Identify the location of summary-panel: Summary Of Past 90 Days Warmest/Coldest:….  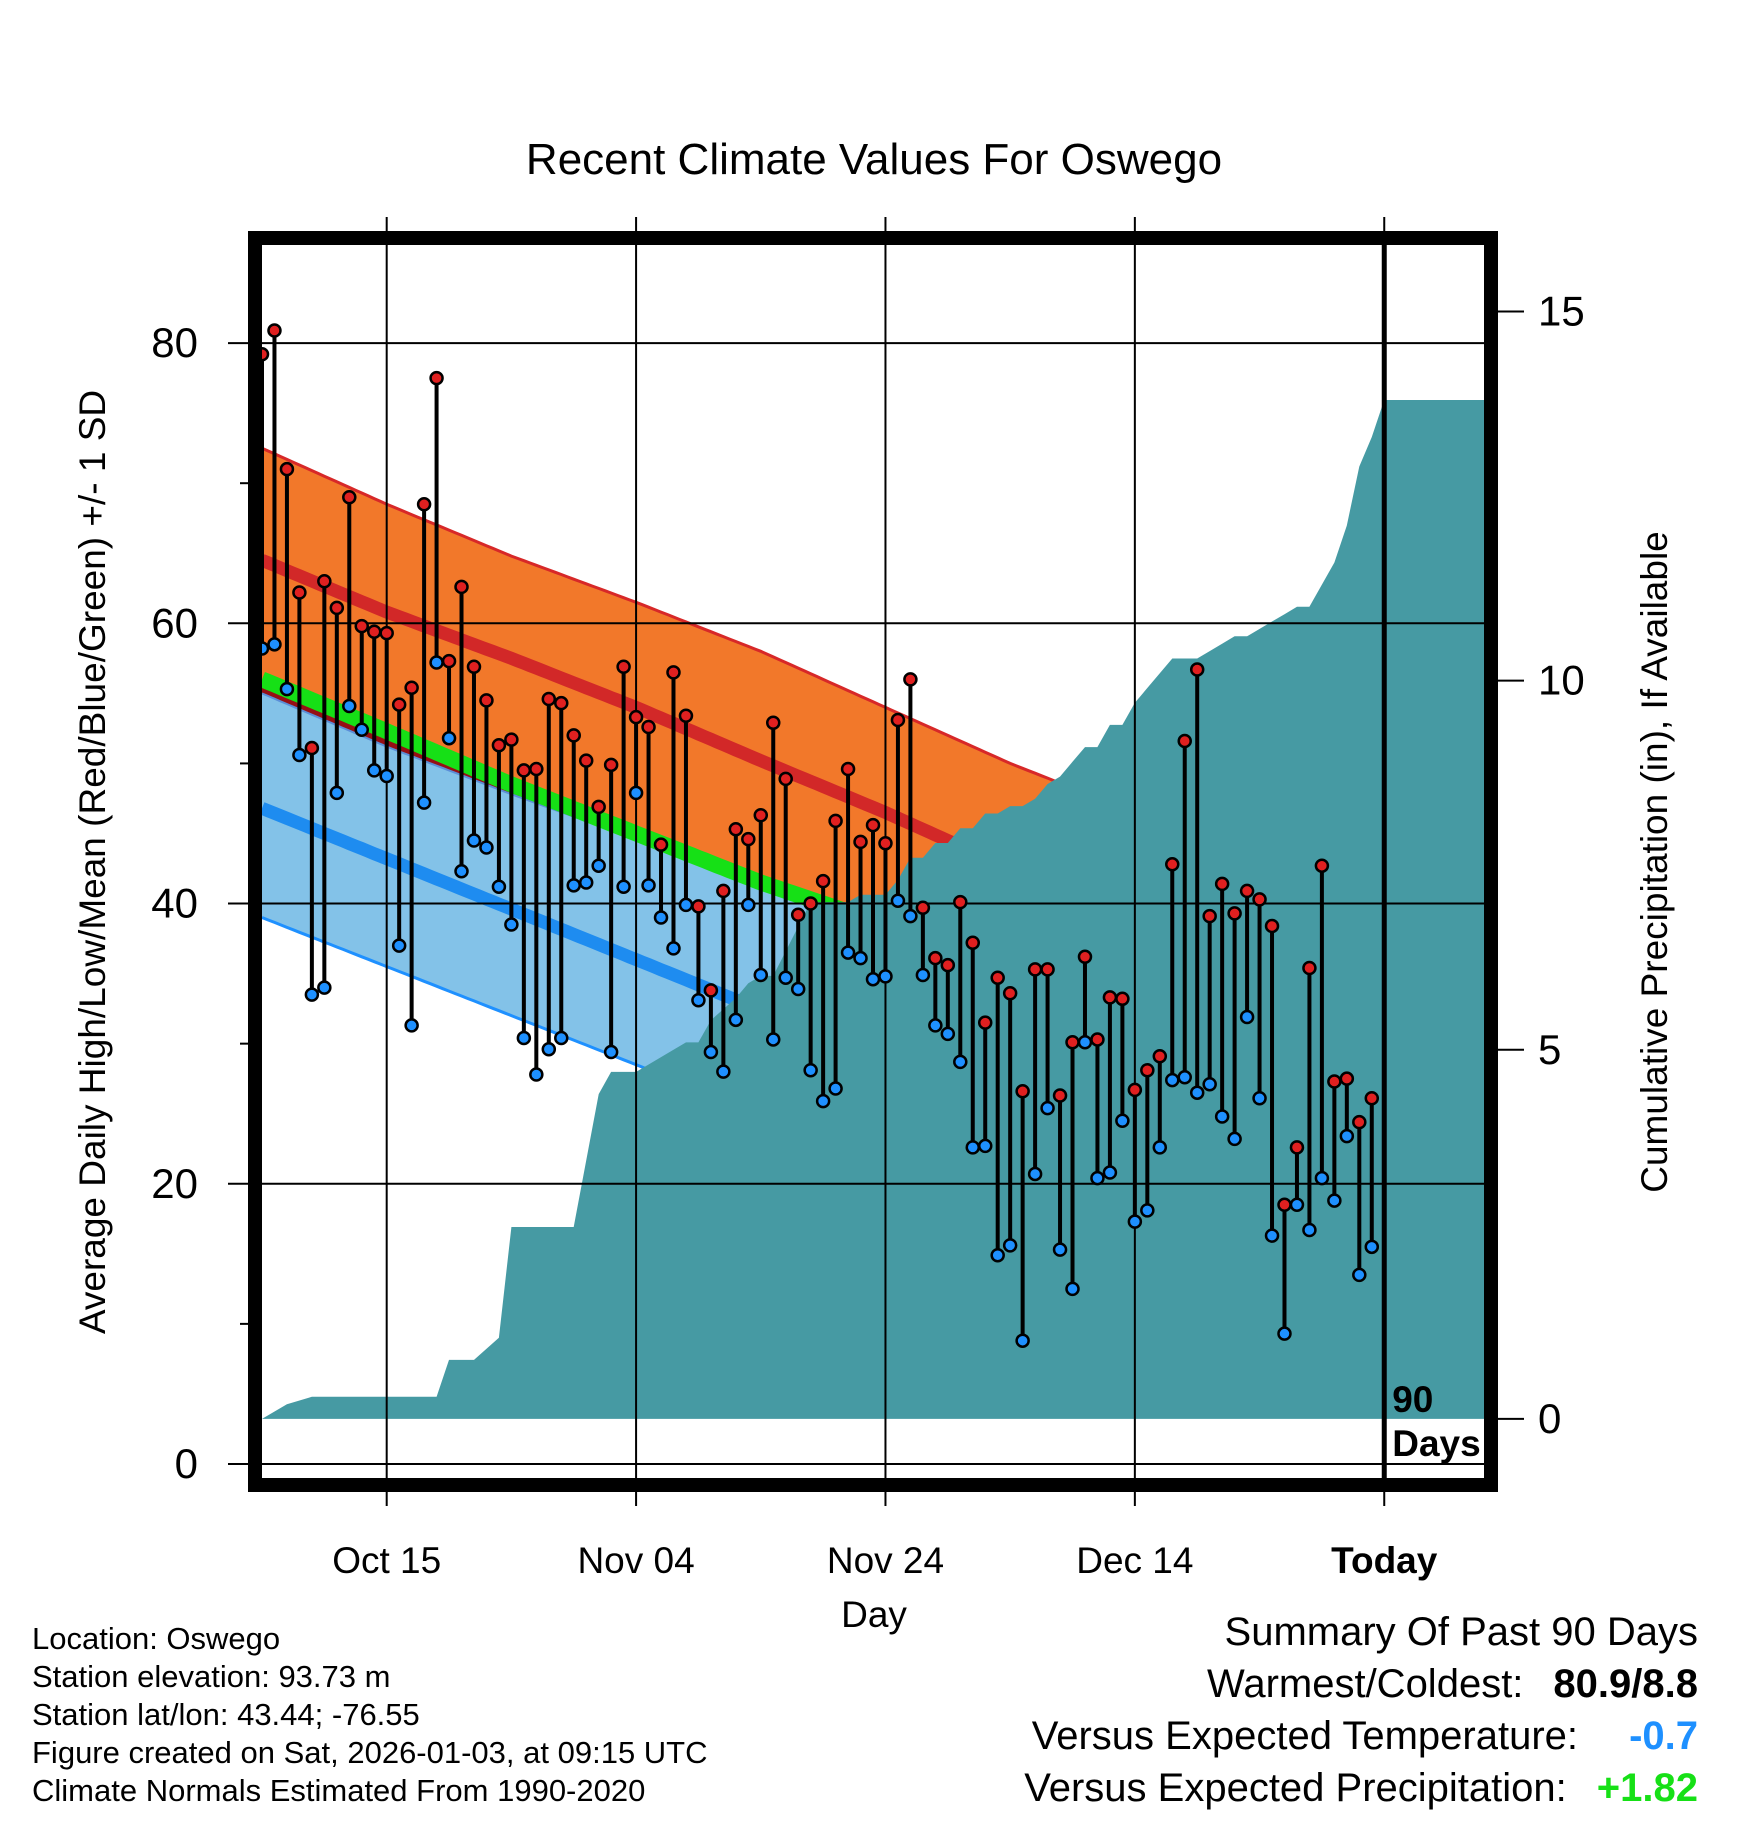
(1248, 1714).